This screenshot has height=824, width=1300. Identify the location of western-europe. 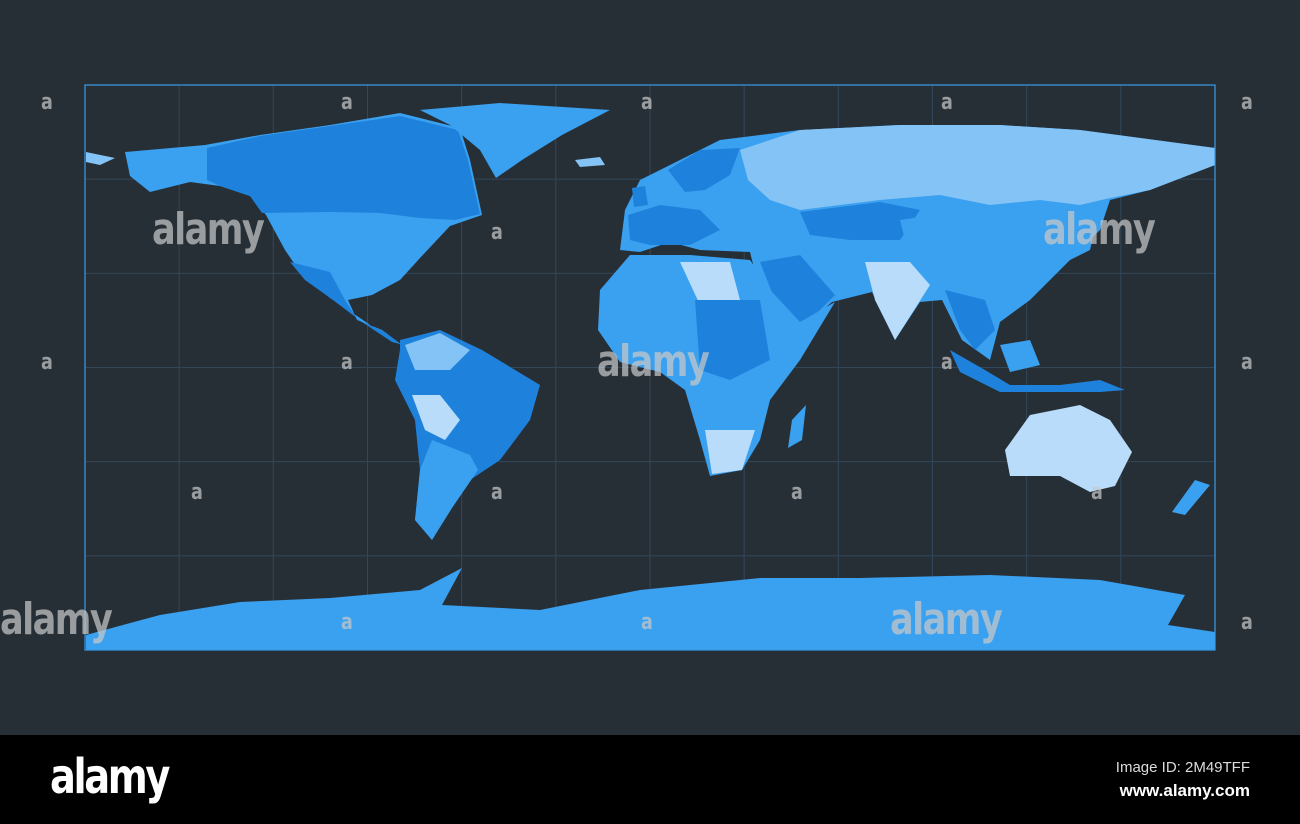
(674, 225).